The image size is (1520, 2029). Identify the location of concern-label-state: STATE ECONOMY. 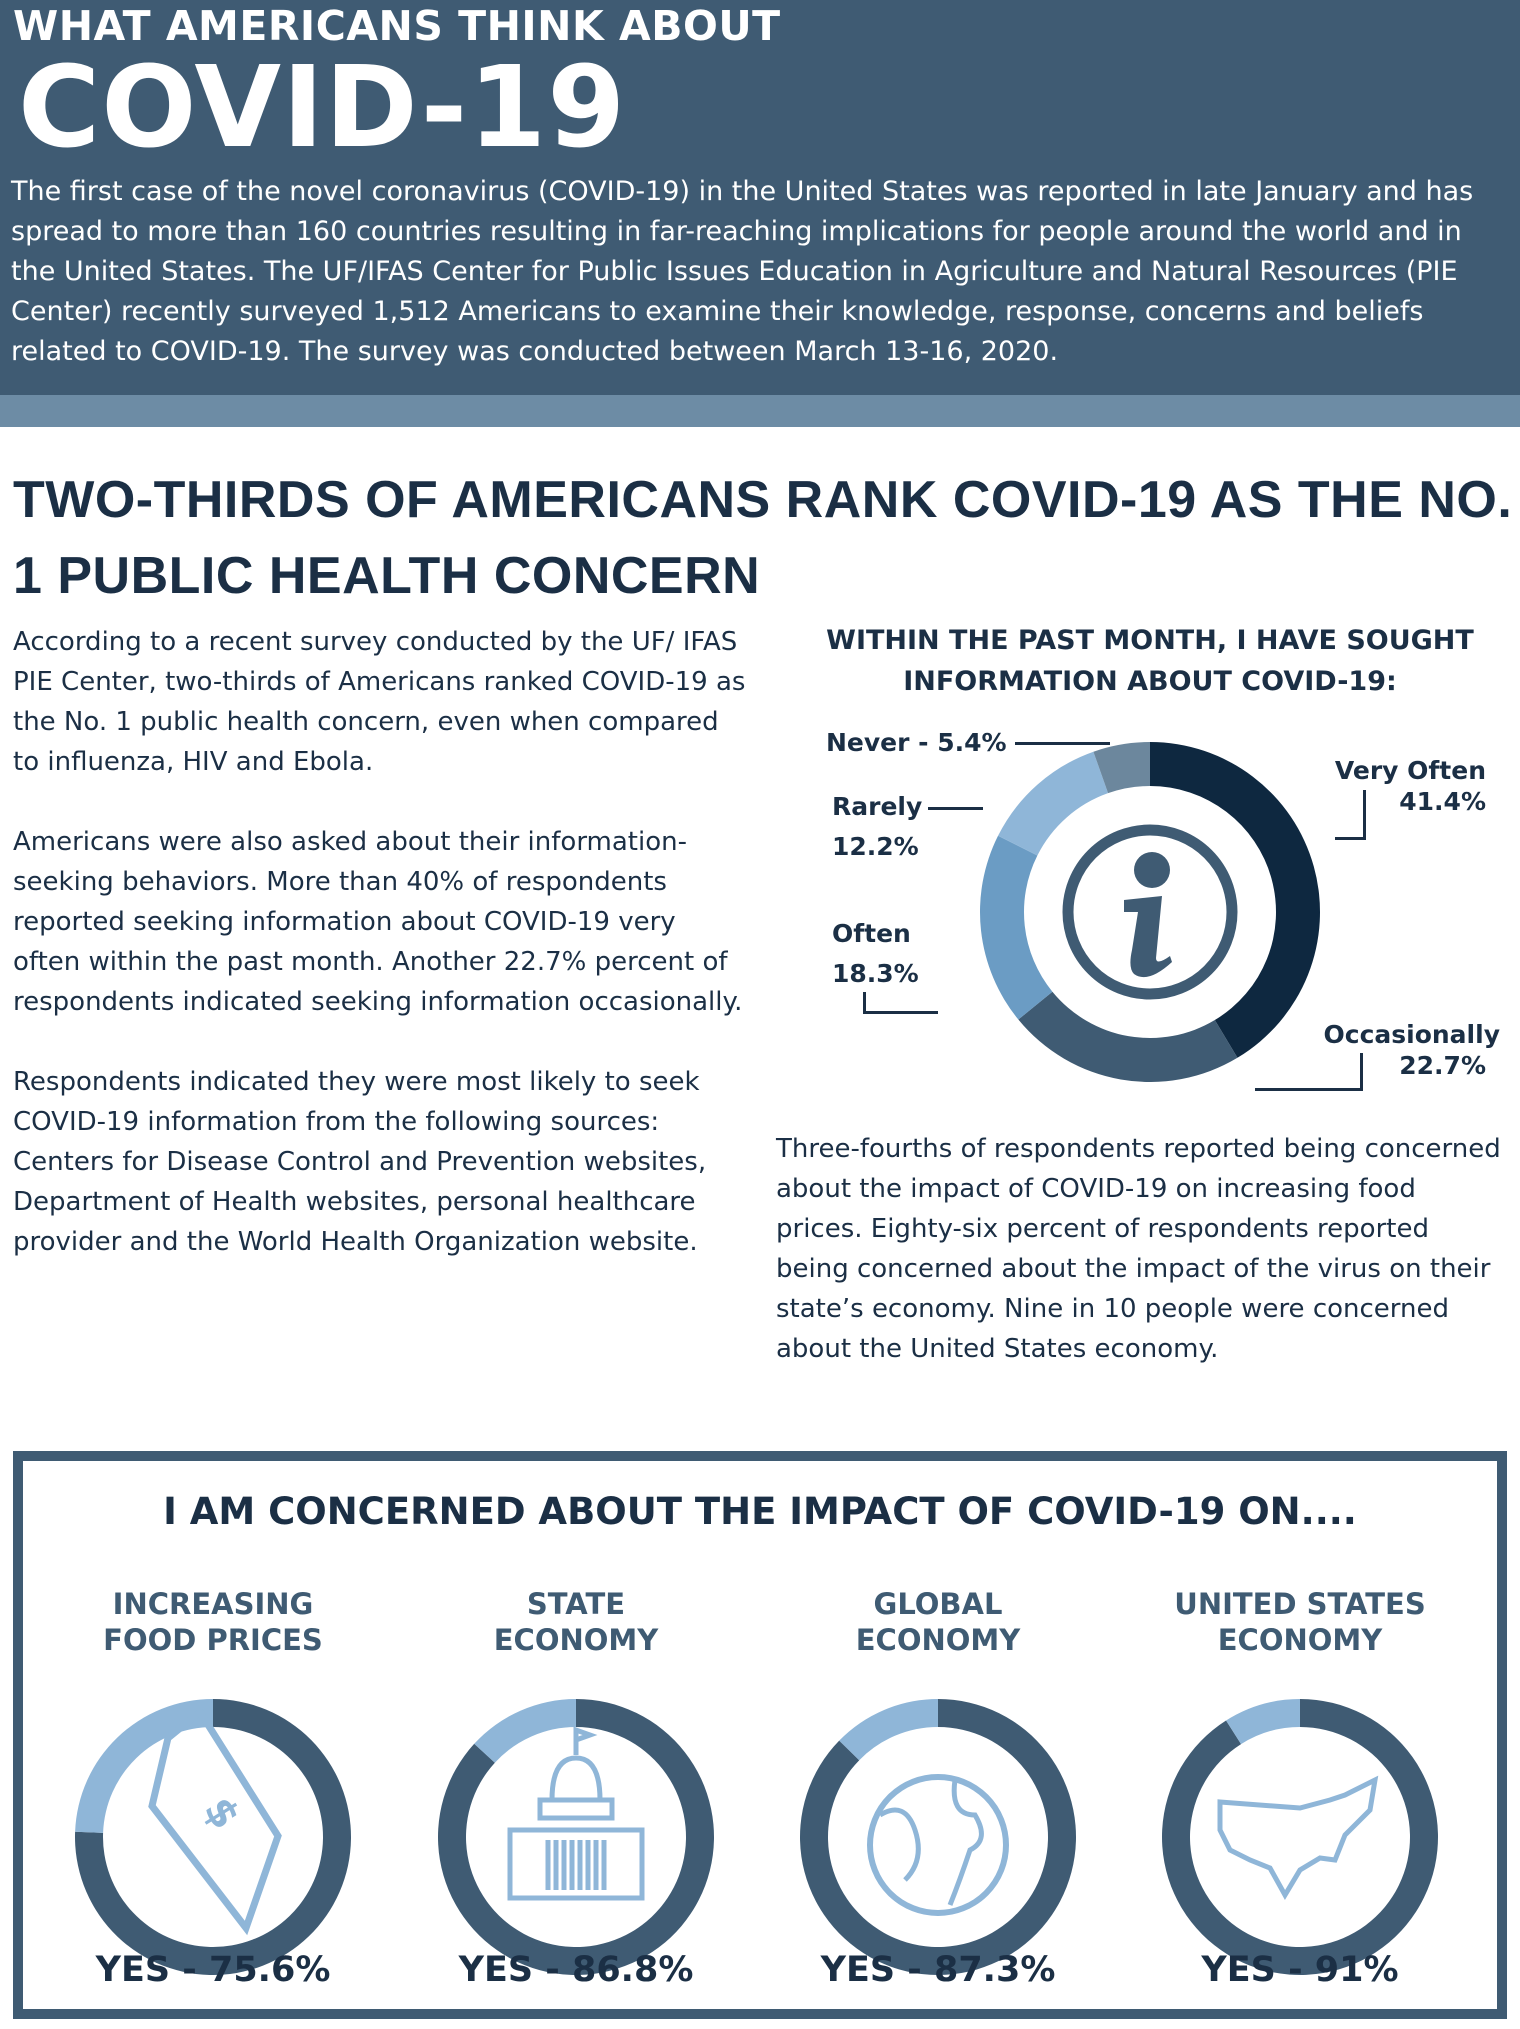
(576, 1622).